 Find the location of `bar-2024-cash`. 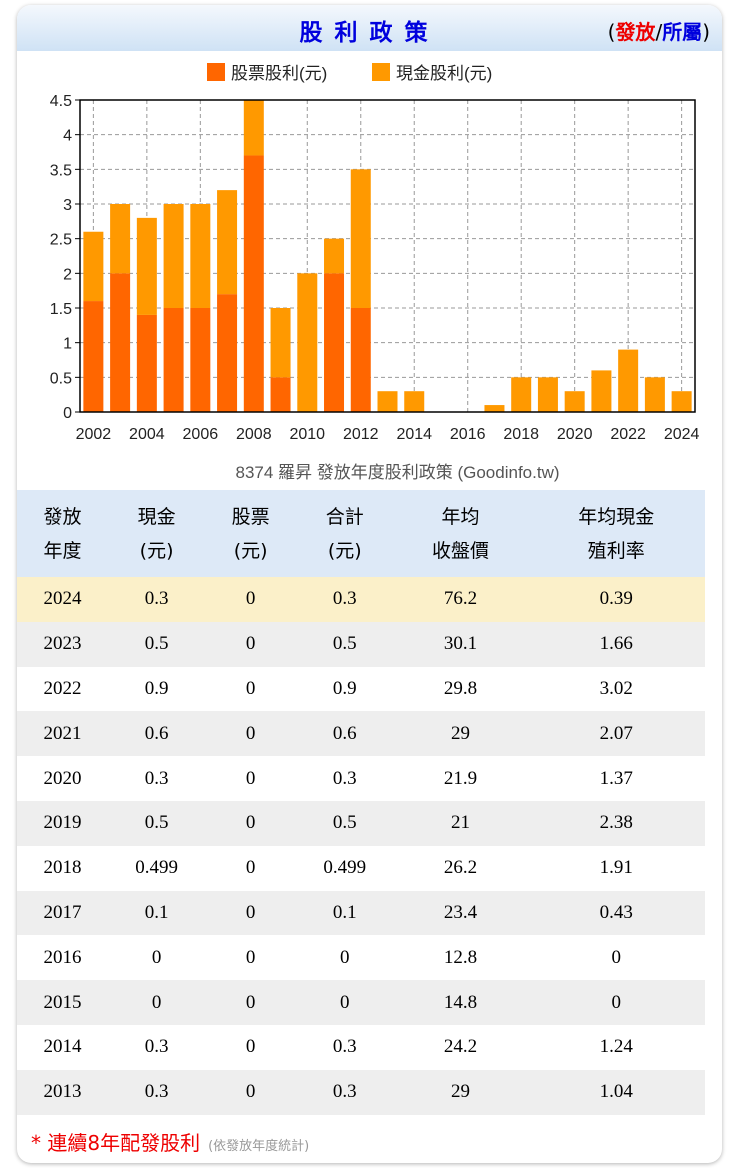

bar-2024-cash is located at coordinates (681, 401).